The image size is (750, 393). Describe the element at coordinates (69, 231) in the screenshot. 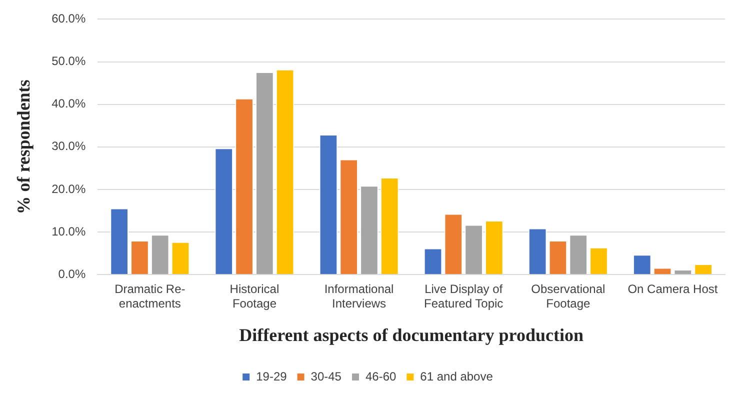

I see `y-tick-label: 10.0%` at that location.